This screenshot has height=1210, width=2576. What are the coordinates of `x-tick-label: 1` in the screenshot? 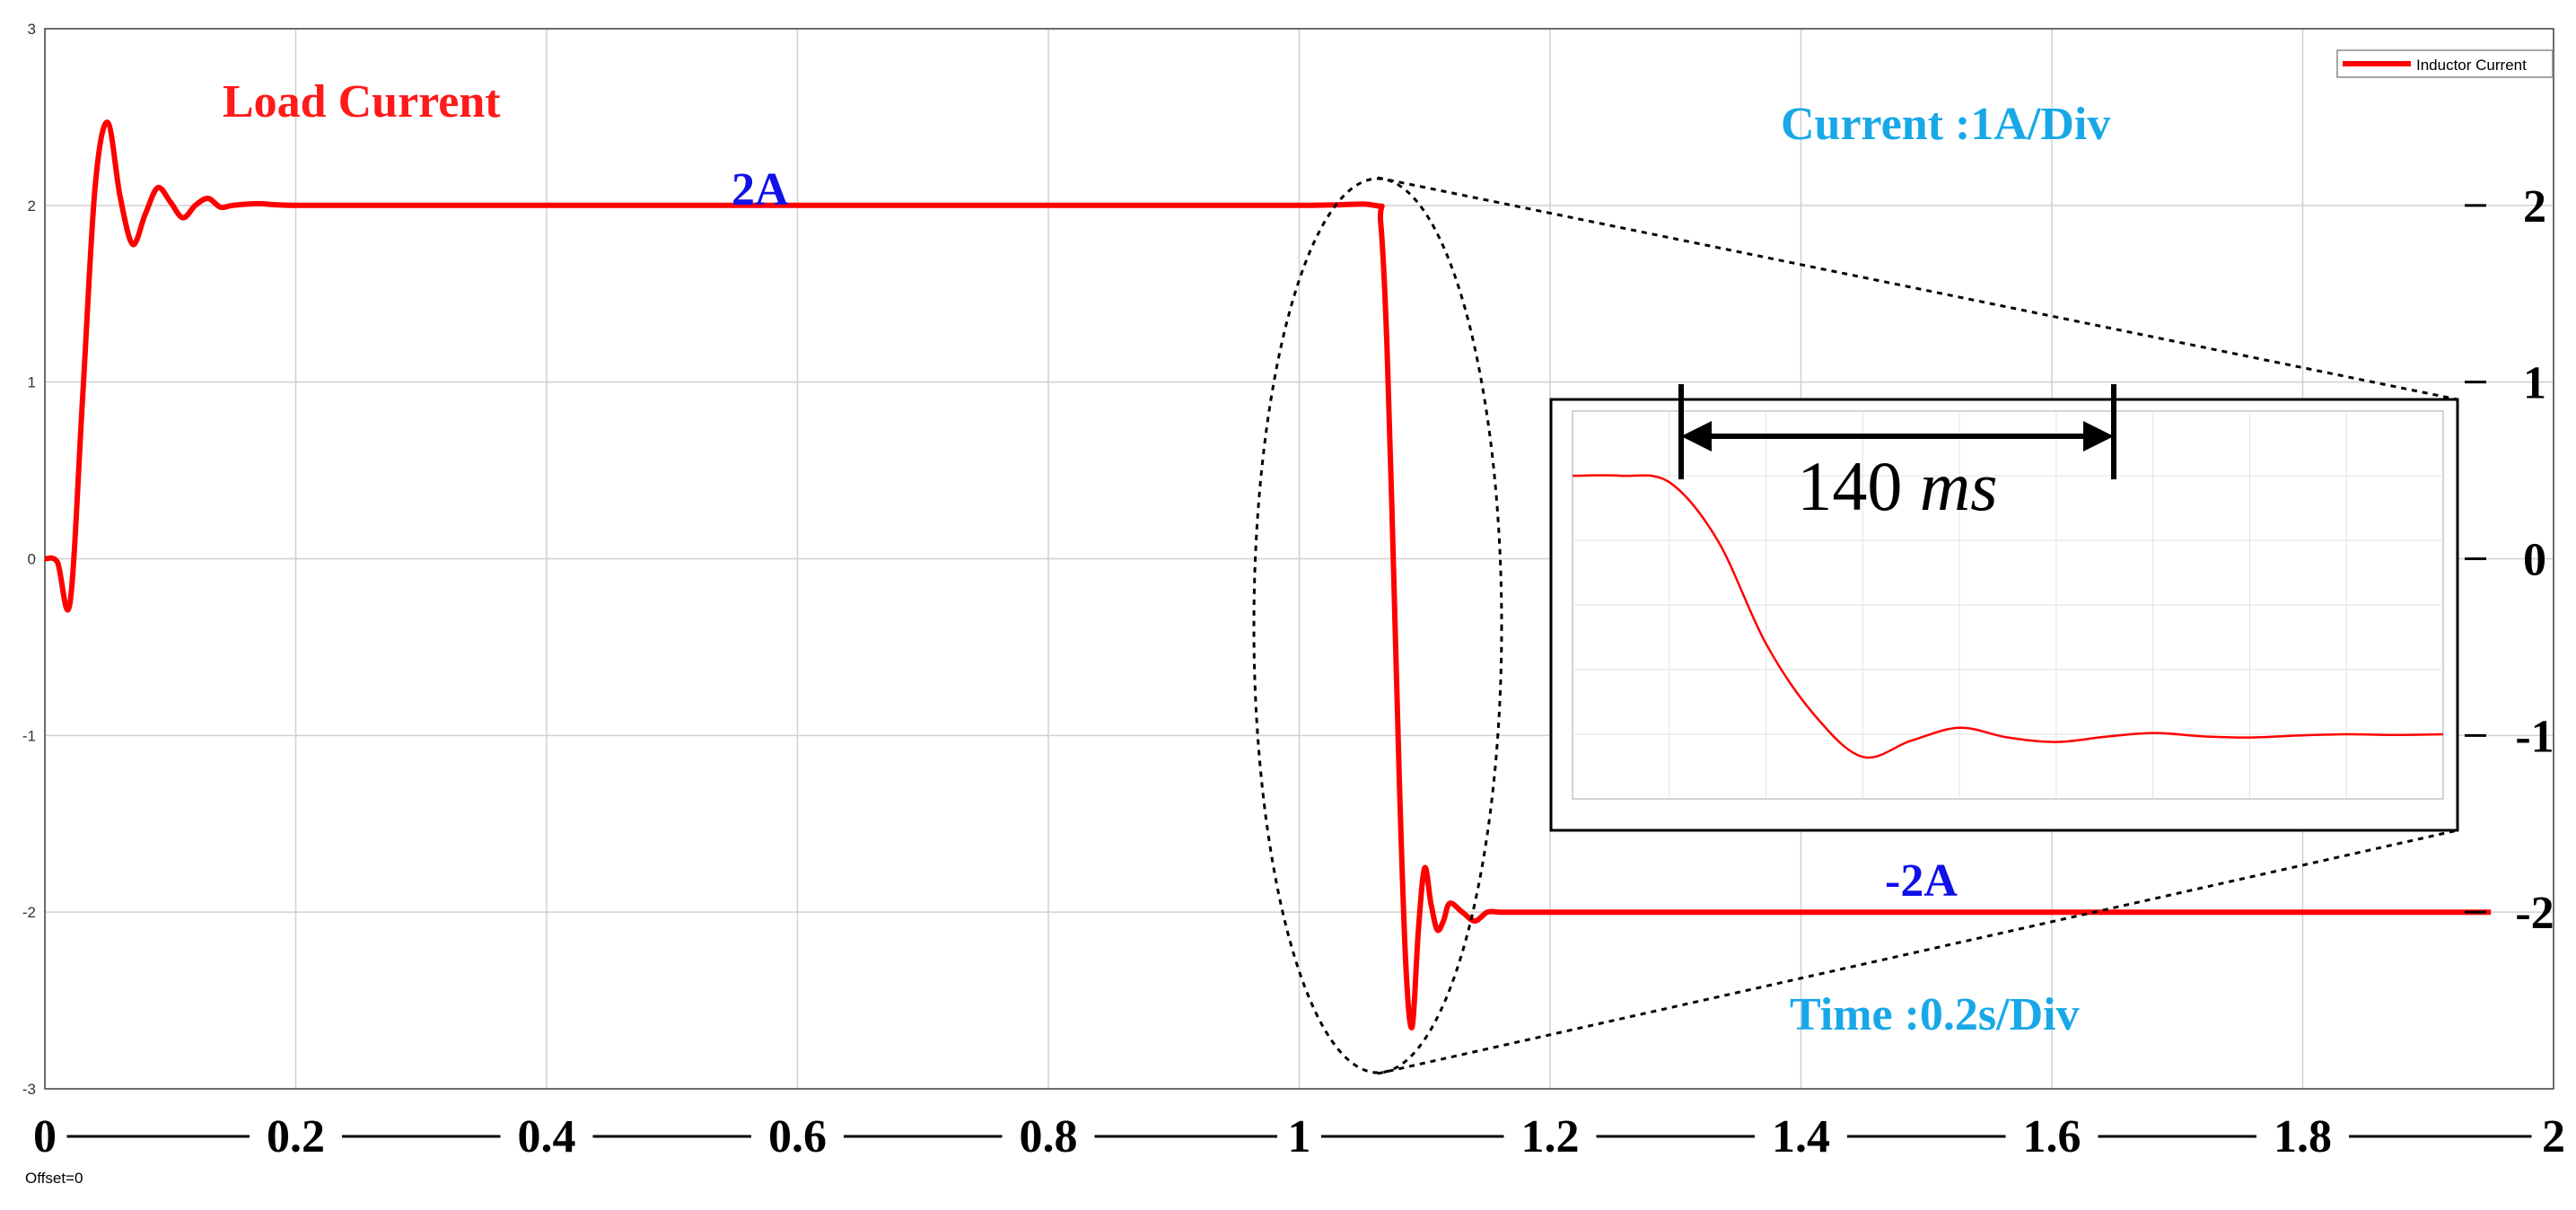 It's located at (1299, 1136).